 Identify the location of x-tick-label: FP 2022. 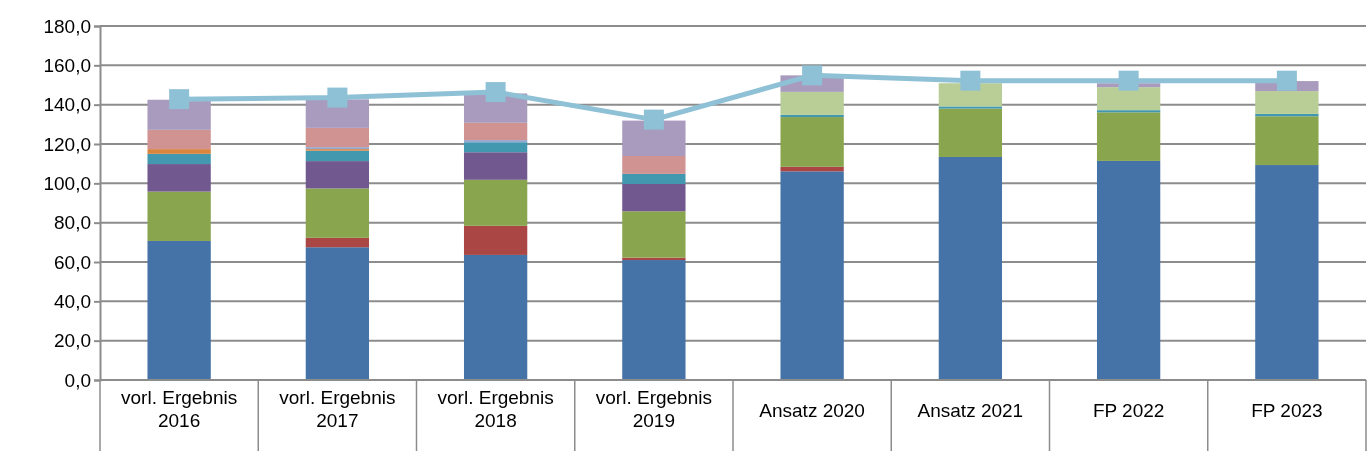
(1128, 410).